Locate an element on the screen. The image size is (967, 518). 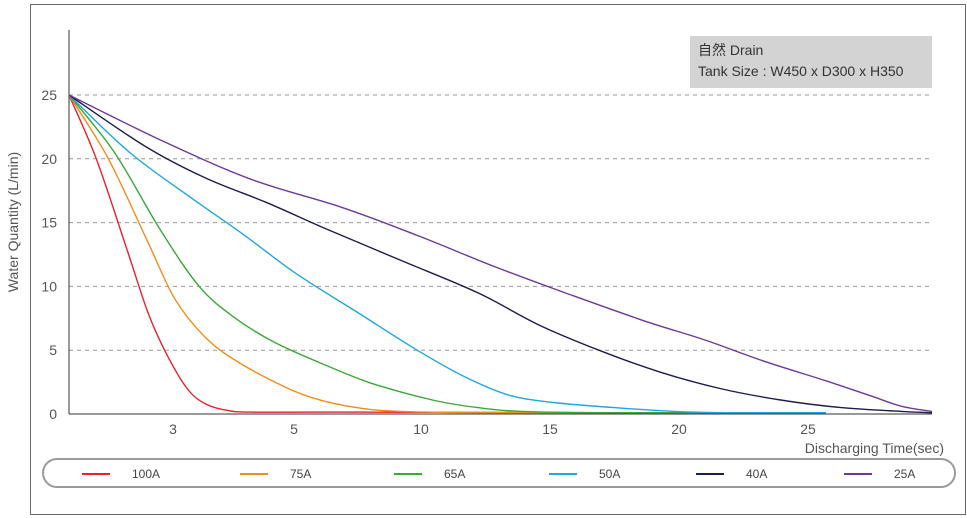
x-axis-title: Discharging Time(sec) is located at coordinates (874, 448).